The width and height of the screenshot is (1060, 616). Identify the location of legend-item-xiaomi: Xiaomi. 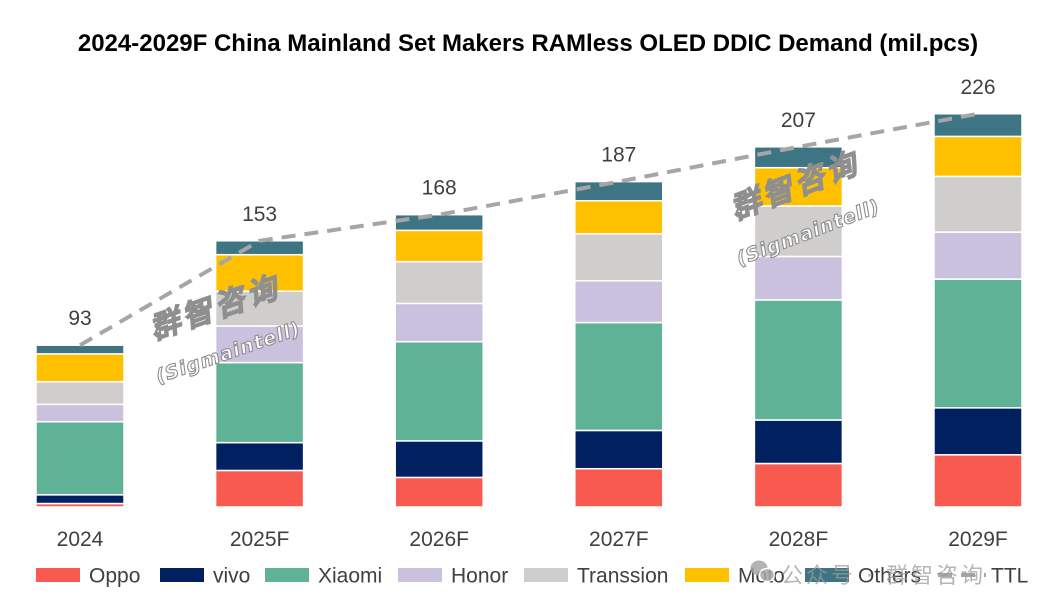
(323, 576).